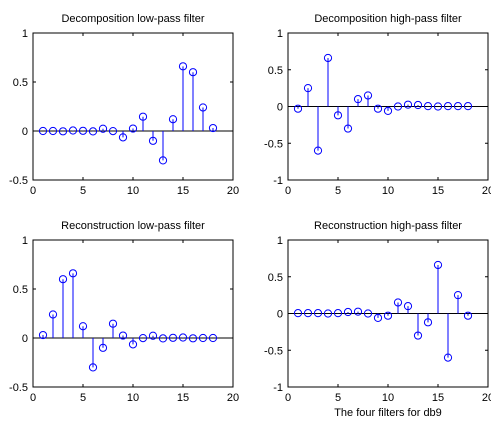 The image size is (491, 424). Describe the element at coordinates (133, 226) in the screenshot. I see `subplot-title: Reconstruction low-pass filter` at that location.